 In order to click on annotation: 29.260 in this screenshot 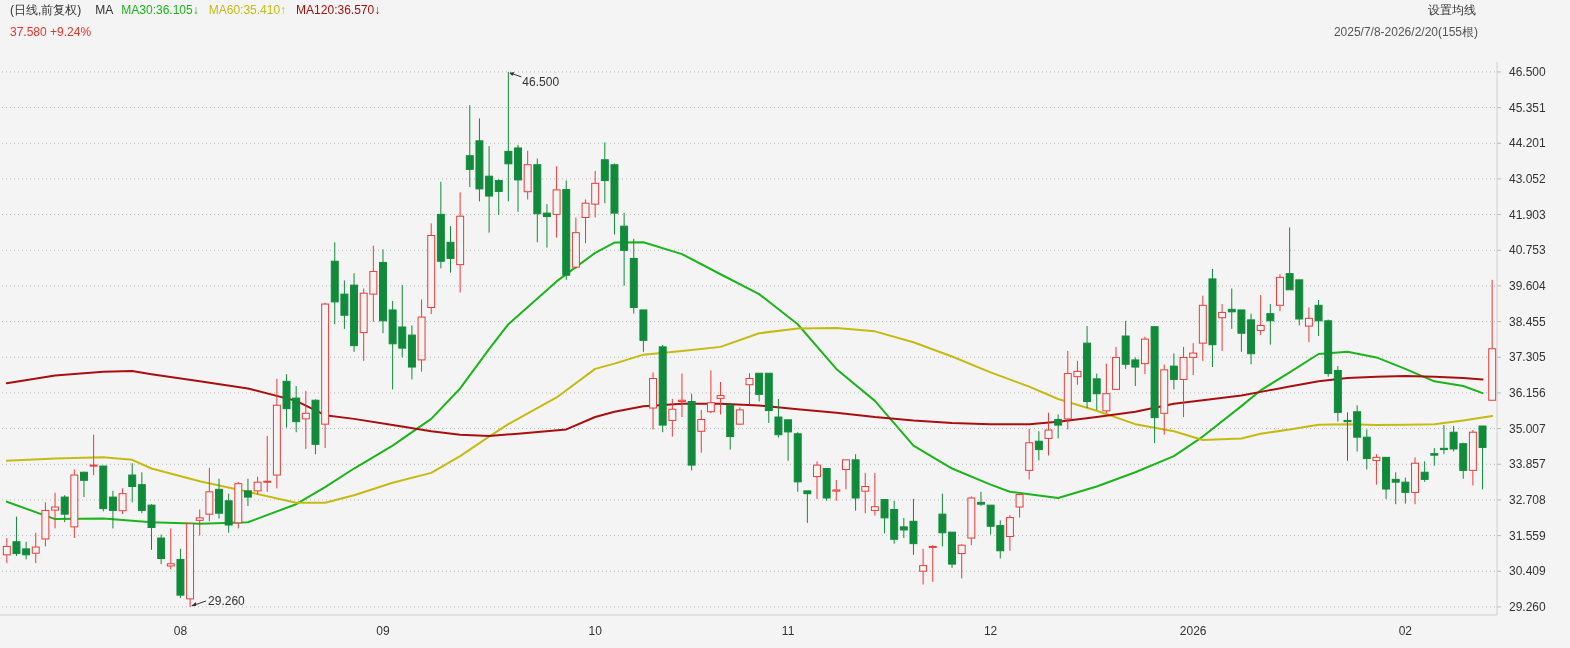, I will do `click(227, 600)`.